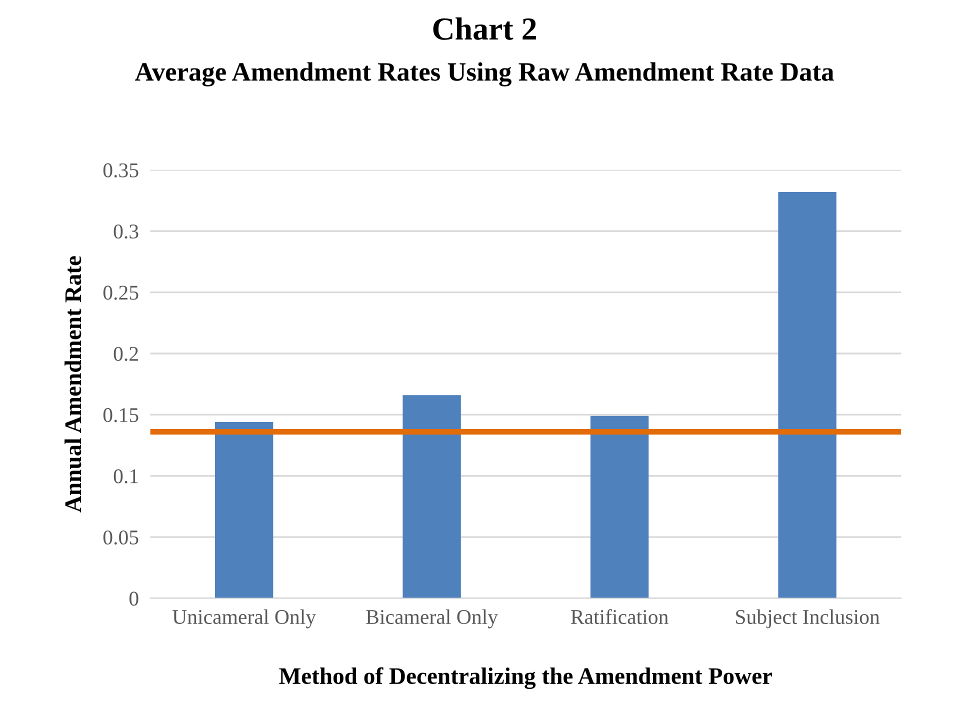 The image size is (969, 708). I want to click on y-tick-label: 0.1, so click(126, 476).